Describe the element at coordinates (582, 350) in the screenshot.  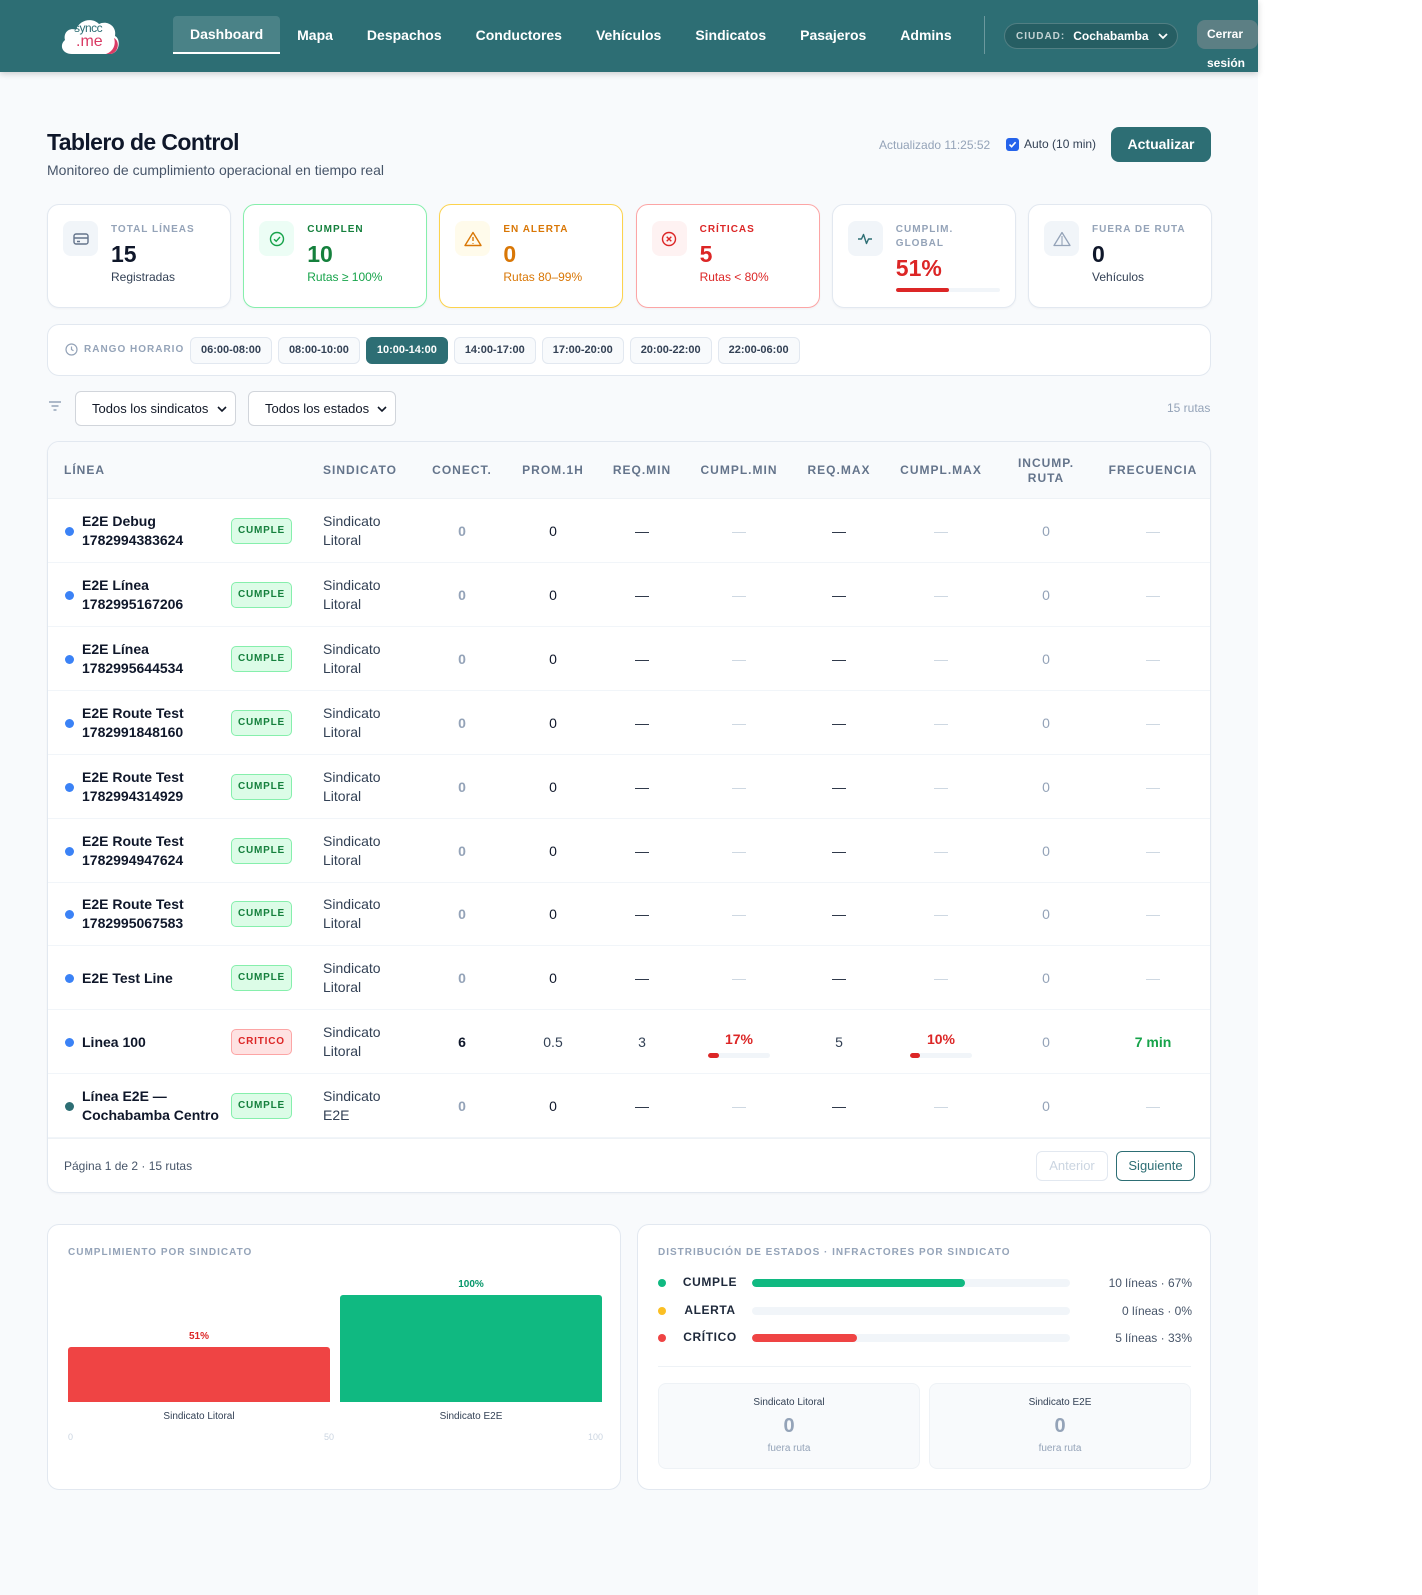
I see `time-range-chip-17-00-20-00: 17:00-20:00` at that location.